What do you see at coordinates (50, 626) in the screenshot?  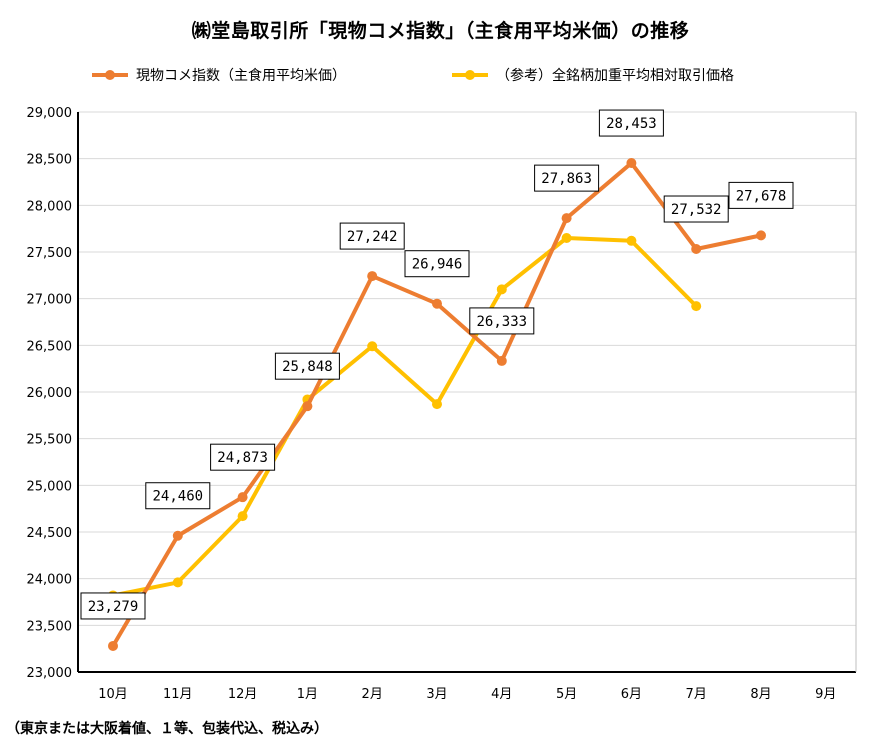 I see `y-tick-label: 23,500` at bounding box center [50, 626].